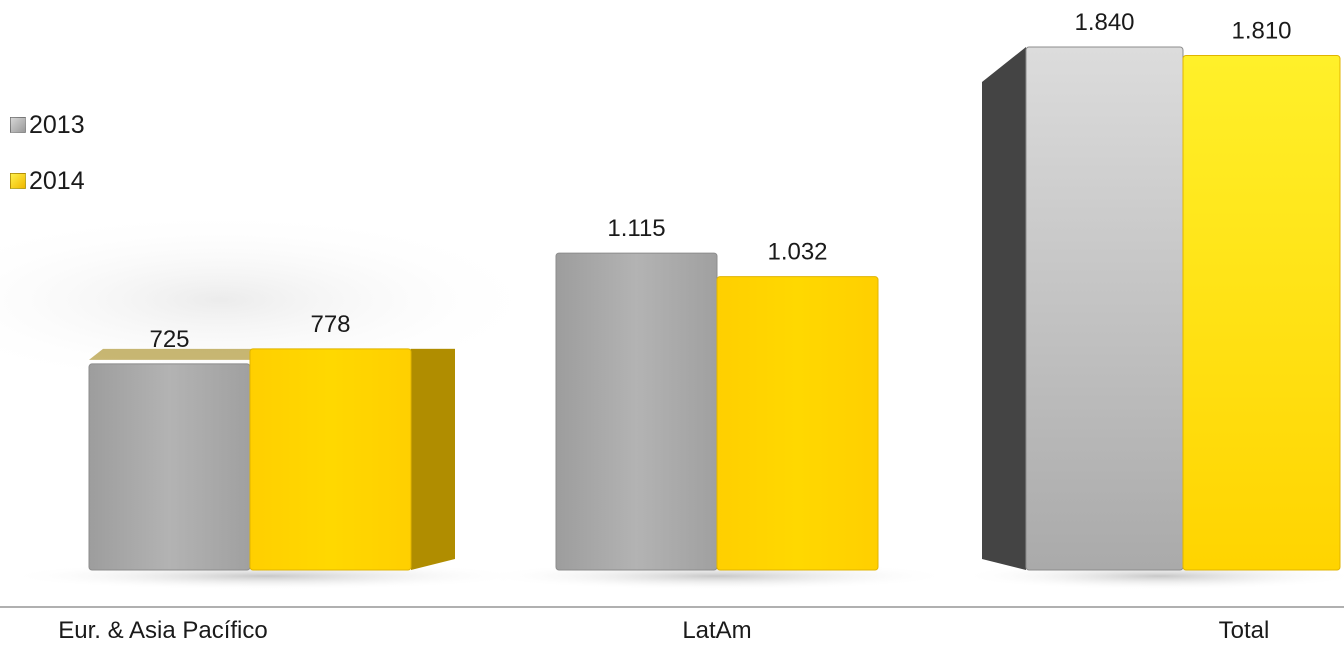 The width and height of the screenshot is (1344, 654). Describe the element at coordinates (169, 339) in the screenshot. I see `data-label-2013-1: 725` at that location.